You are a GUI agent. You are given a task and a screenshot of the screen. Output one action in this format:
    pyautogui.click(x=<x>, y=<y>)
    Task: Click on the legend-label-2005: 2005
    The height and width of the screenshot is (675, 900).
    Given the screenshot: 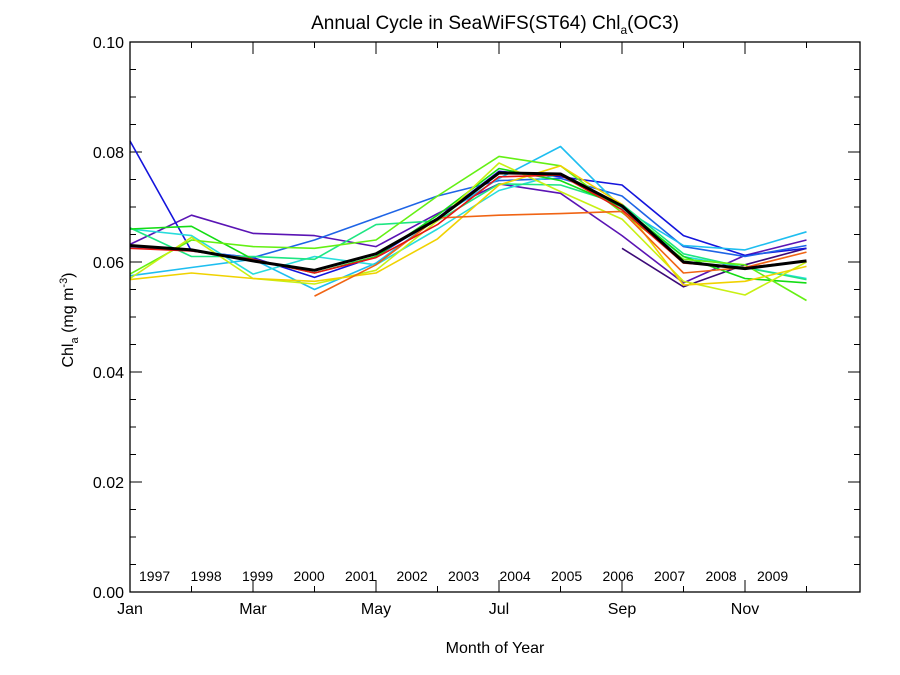 What is the action you would take?
    pyautogui.click(x=566, y=576)
    